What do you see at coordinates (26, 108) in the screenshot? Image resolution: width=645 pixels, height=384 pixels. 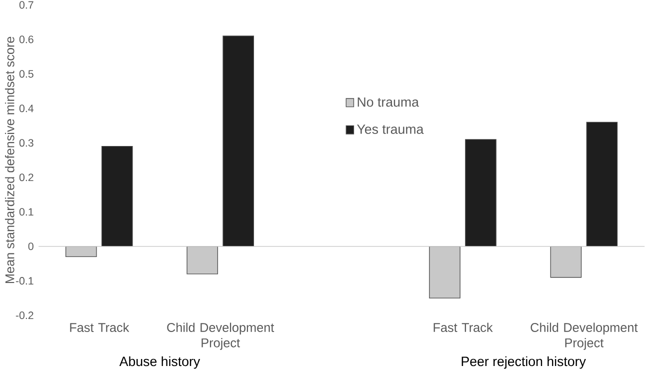 I see `y-tick-label: 0.4` at bounding box center [26, 108].